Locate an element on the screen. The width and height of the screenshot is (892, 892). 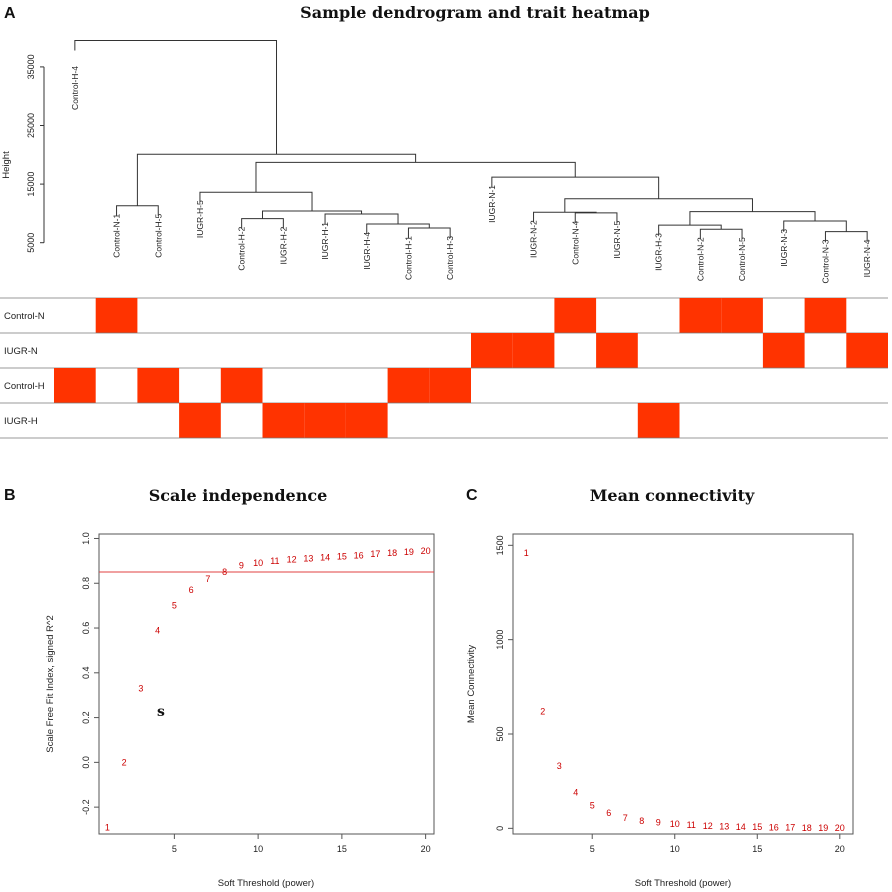
panel-a-letter: A is located at coordinates (10, 13).